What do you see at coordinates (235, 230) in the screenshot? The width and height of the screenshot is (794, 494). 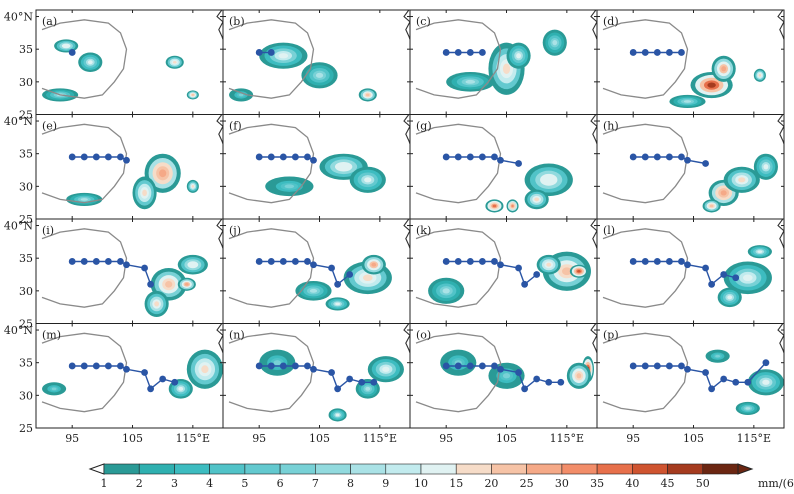 I see `panel-label: (j)` at bounding box center [235, 230].